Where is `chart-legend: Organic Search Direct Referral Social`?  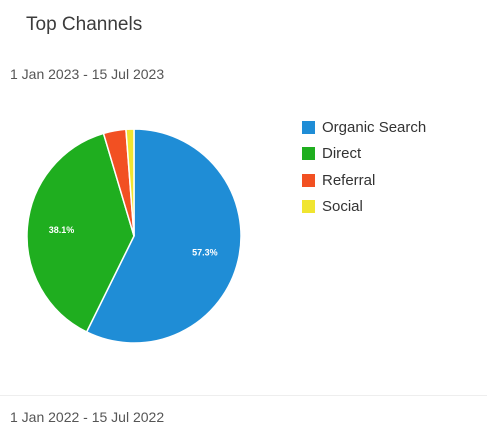 chart-legend: Organic Search Direct Referral Social is located at coordinates (364, 167).